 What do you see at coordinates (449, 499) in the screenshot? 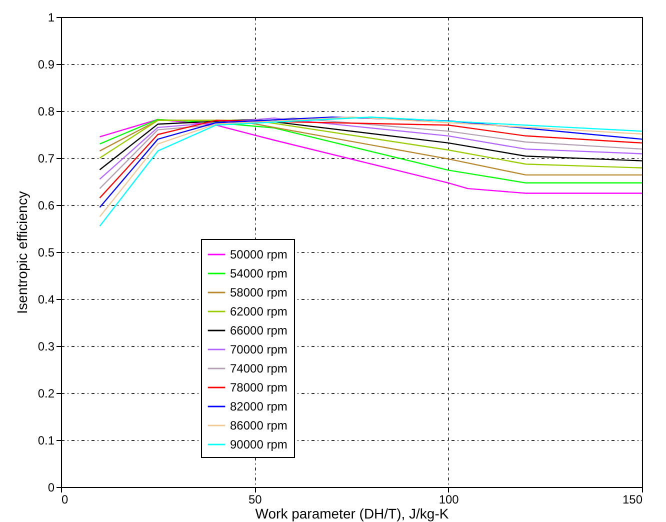
I see `x-tick-label: 100` at bounding box center [449, 499].